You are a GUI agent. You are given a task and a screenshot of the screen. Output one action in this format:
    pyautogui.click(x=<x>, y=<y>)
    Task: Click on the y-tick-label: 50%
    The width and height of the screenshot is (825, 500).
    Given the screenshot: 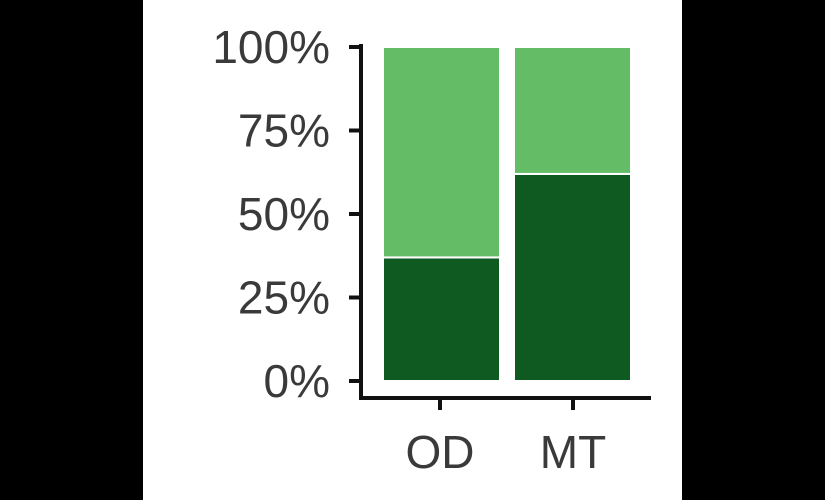 What is the action you would take?
    pyautogui.click(x=284, y=214)
    